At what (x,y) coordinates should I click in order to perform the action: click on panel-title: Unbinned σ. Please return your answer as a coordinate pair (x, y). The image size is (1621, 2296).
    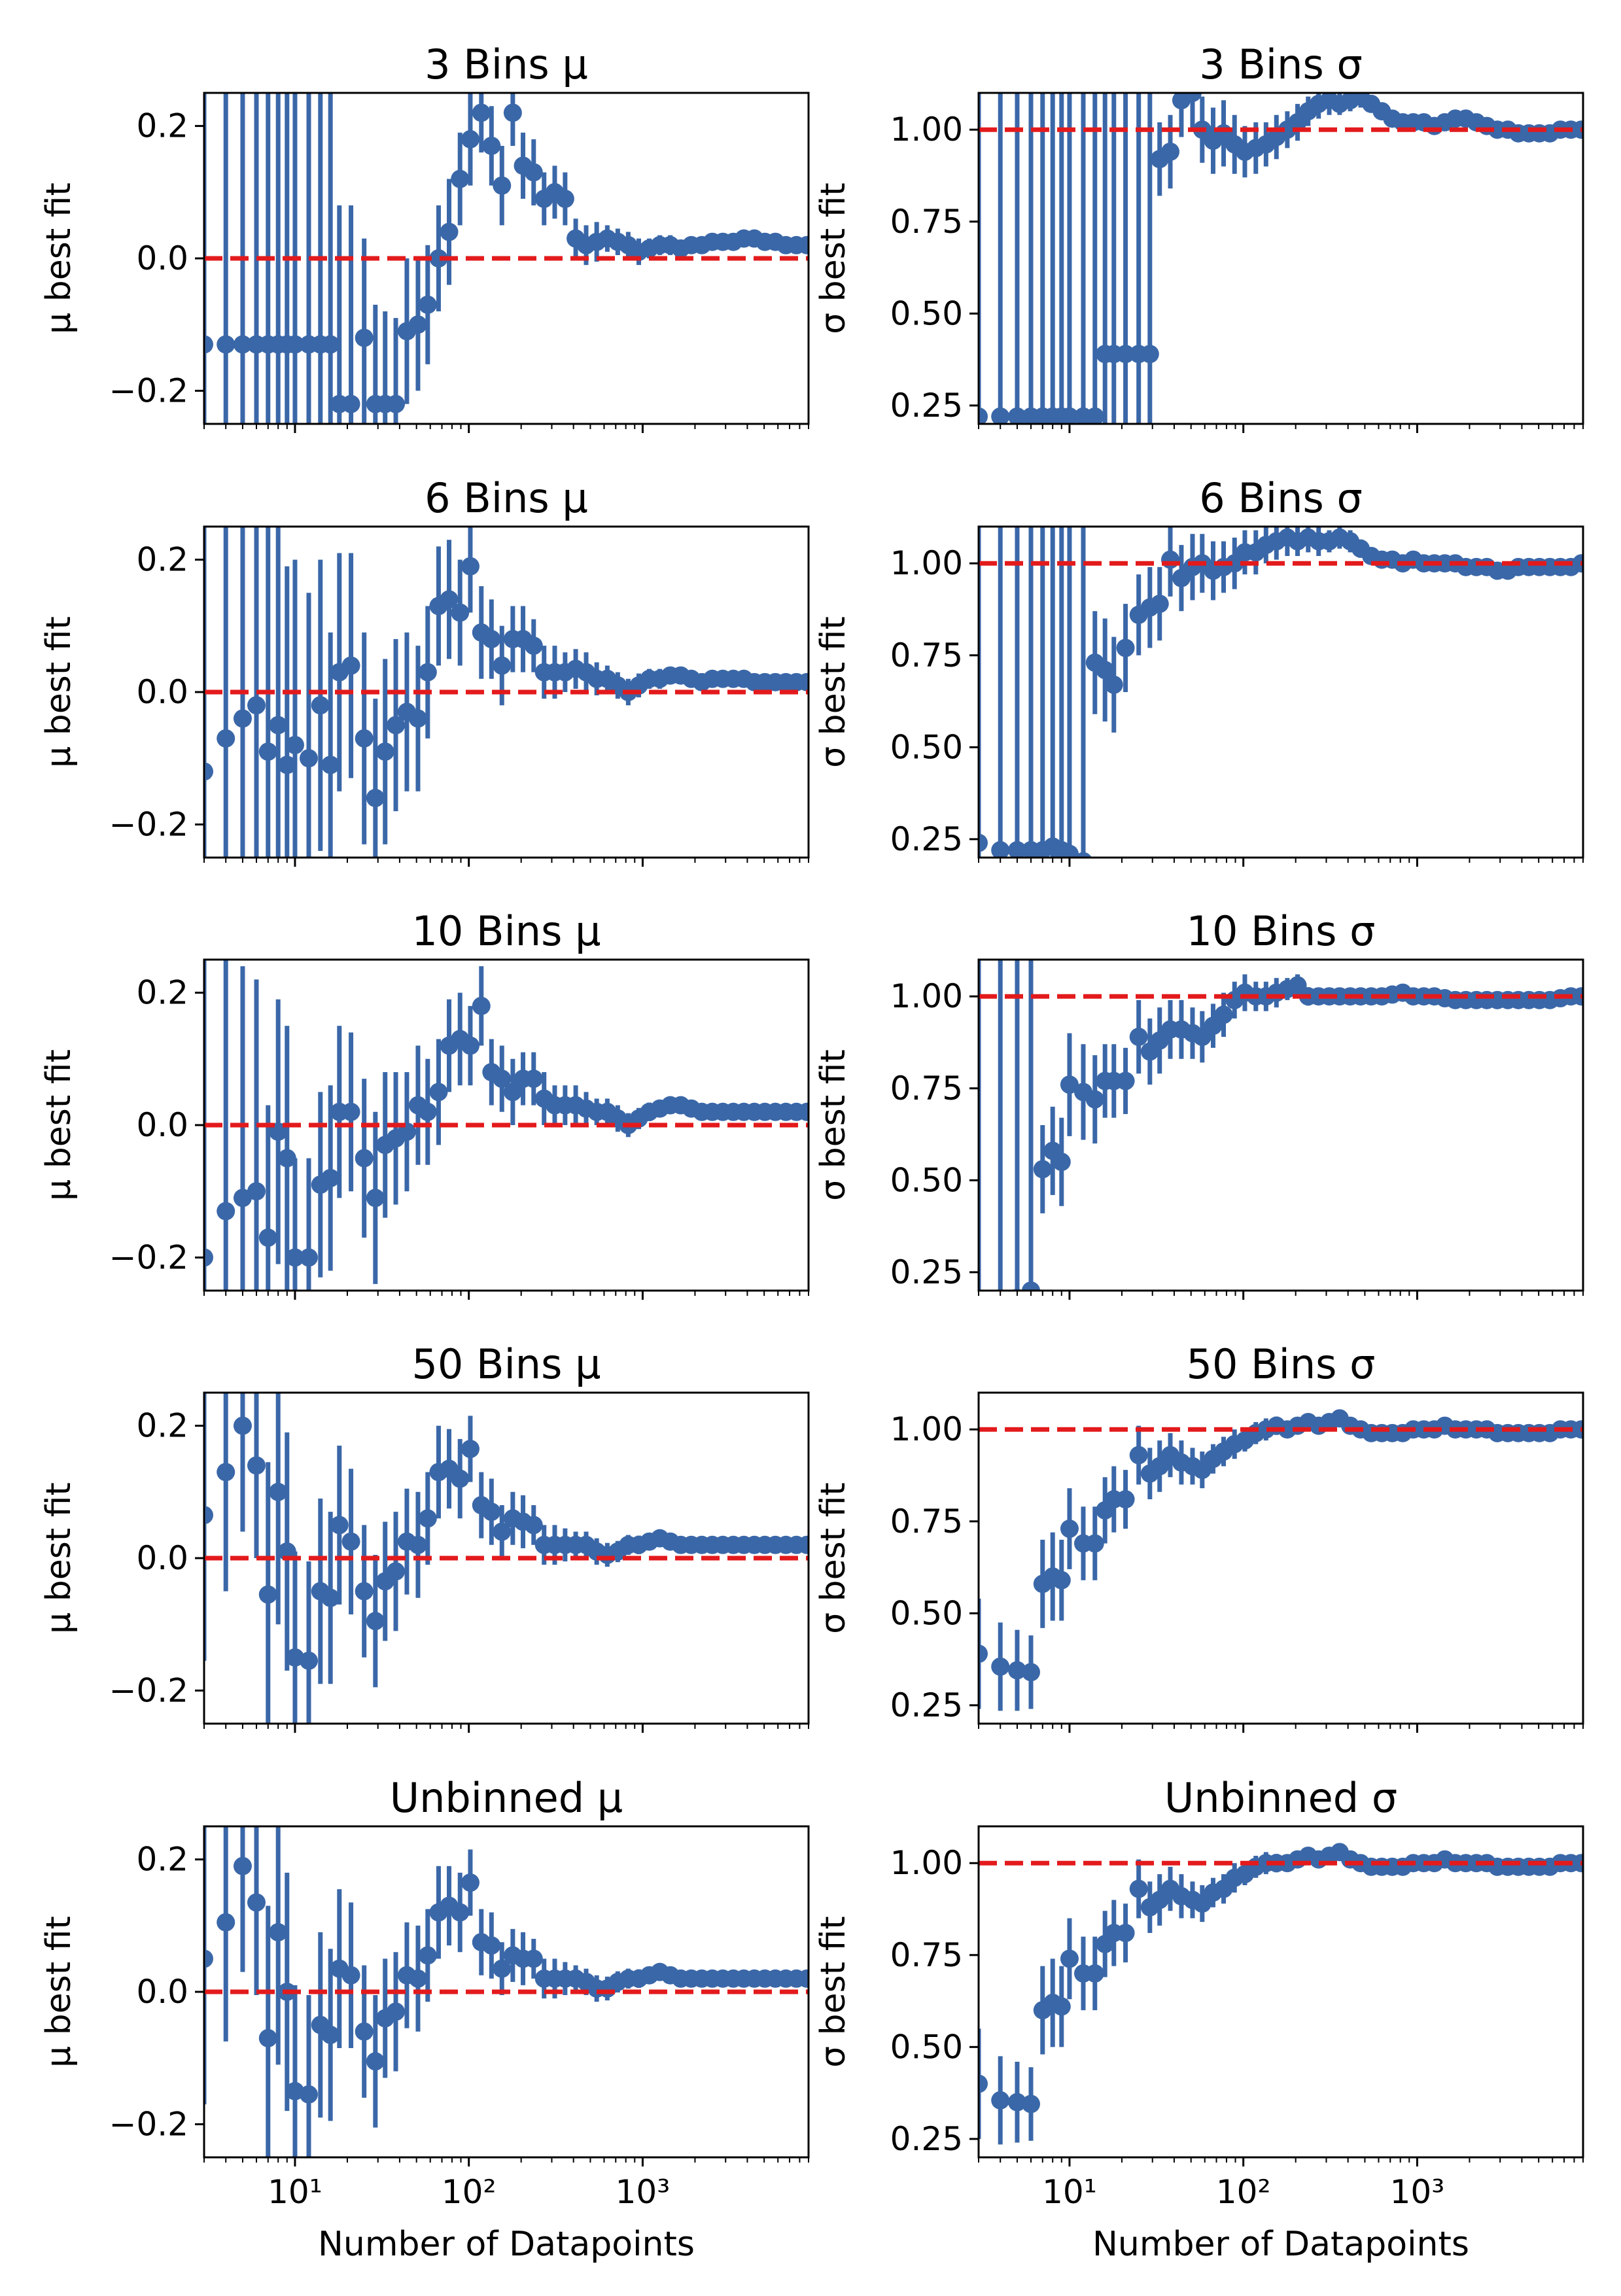
    Looking at the image, I should click on (1280, 1798).